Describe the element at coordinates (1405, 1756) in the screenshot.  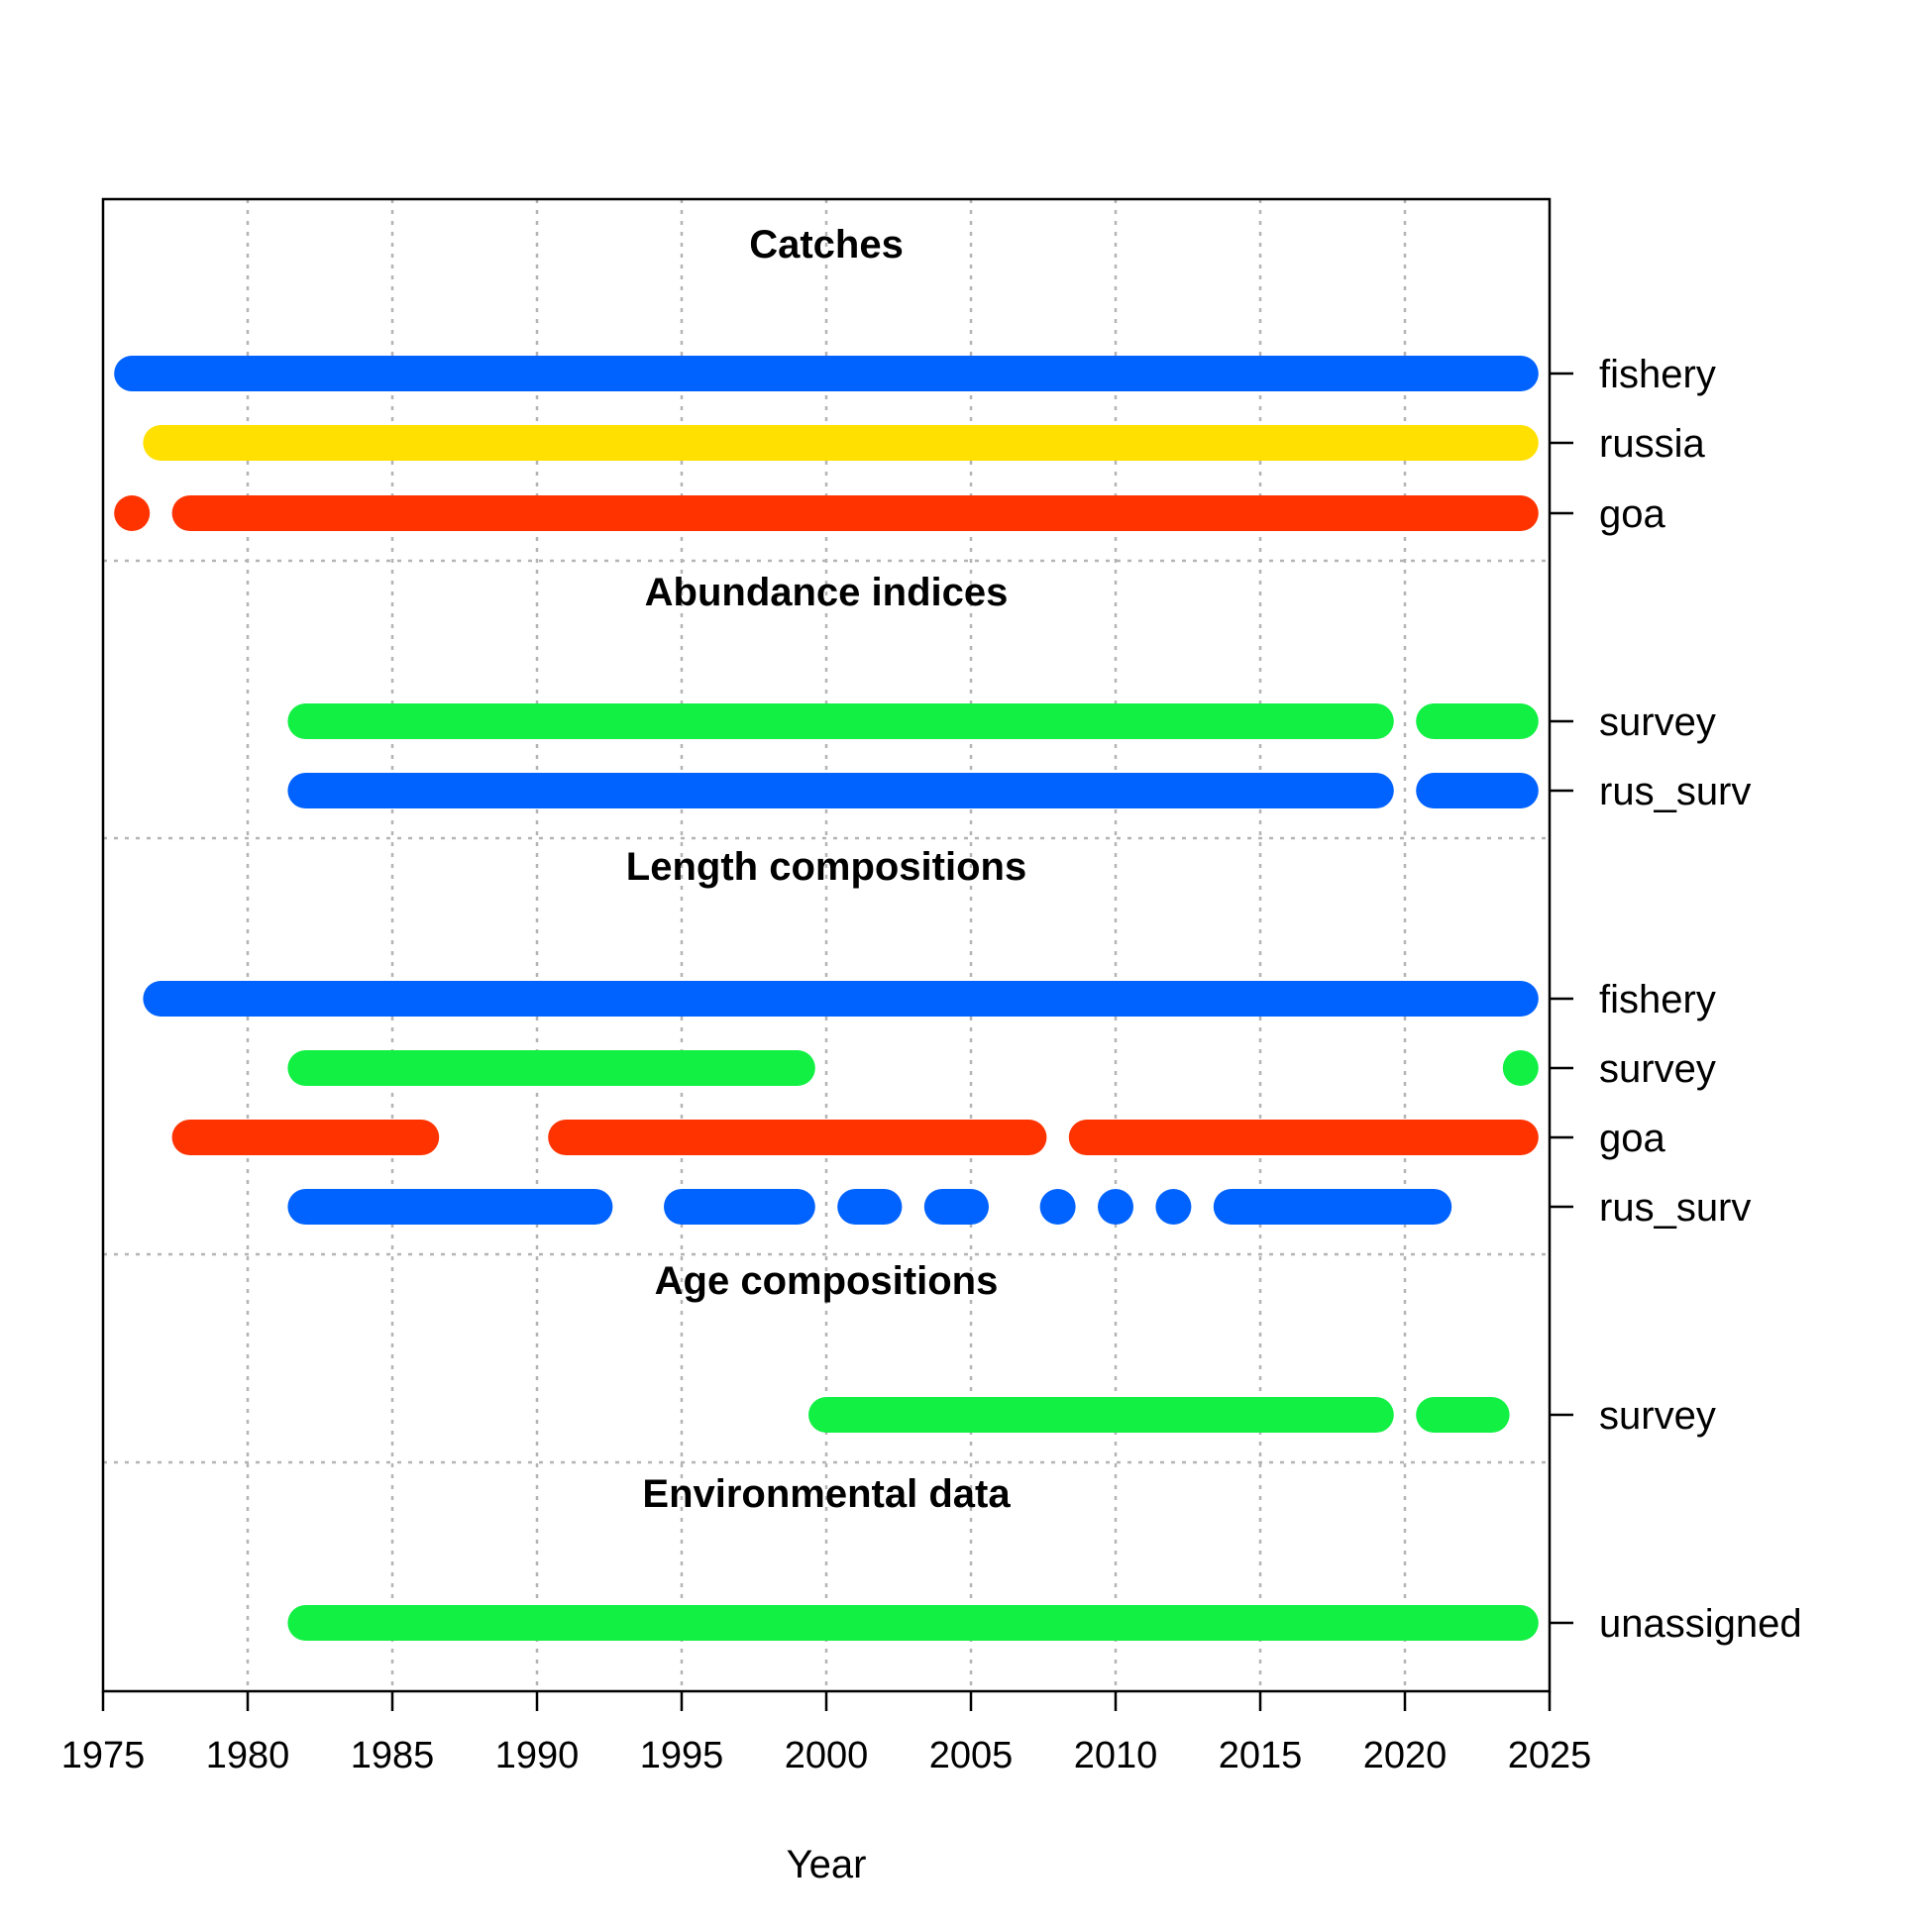
I see `x-tick-label: 2020` at that location.